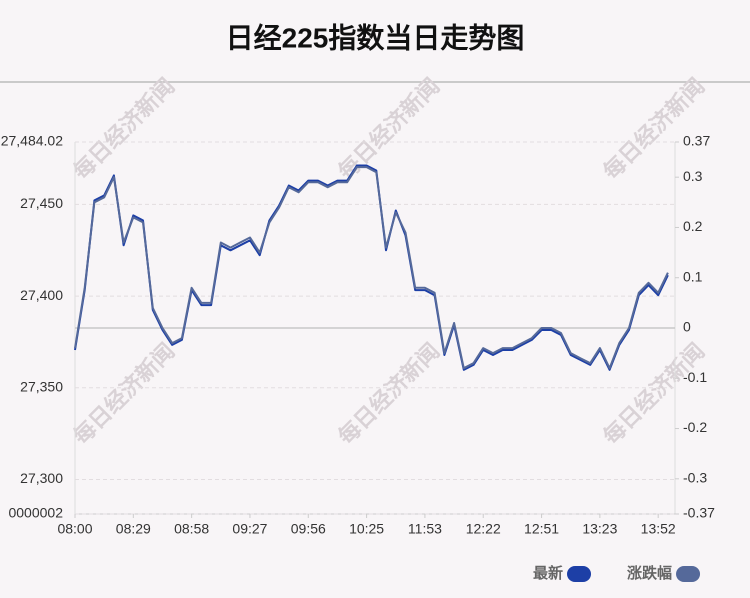  What do you see at coordinates (693, 226) in the screenshot?
I see `y2-tick-label: 0.2` at bounding box center [693, 226].